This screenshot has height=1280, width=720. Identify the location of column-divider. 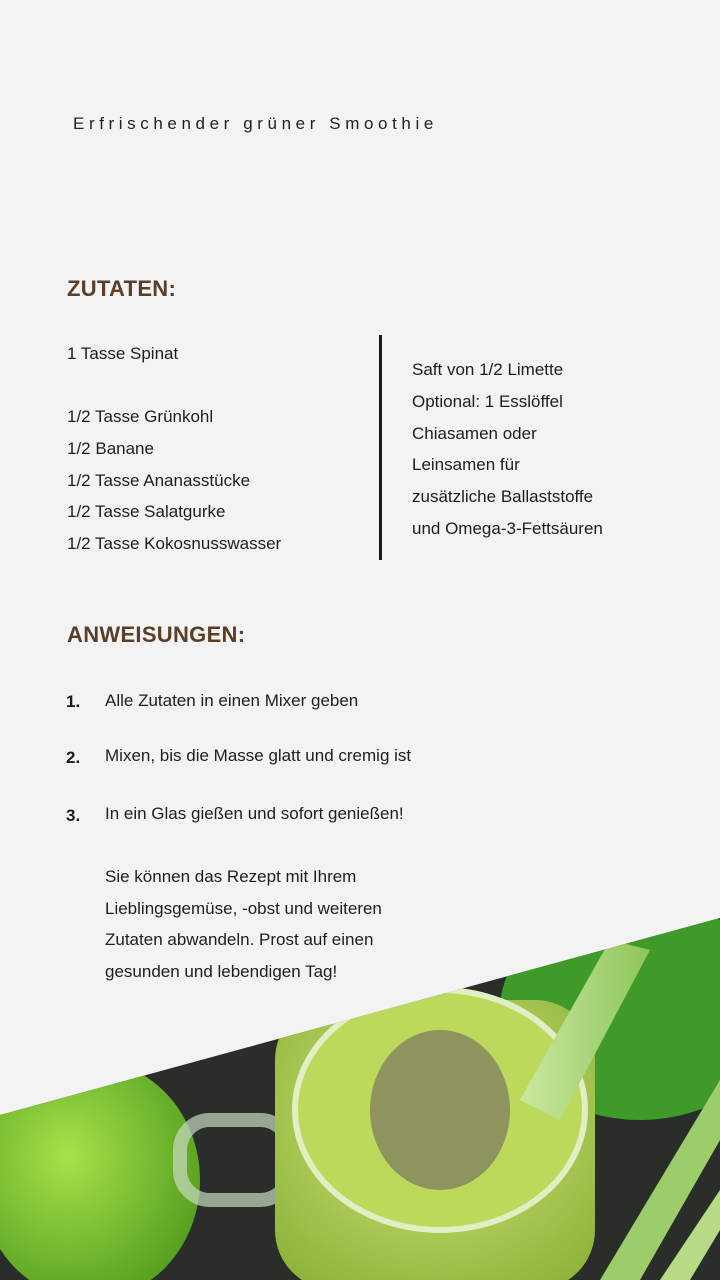
(380, 447).